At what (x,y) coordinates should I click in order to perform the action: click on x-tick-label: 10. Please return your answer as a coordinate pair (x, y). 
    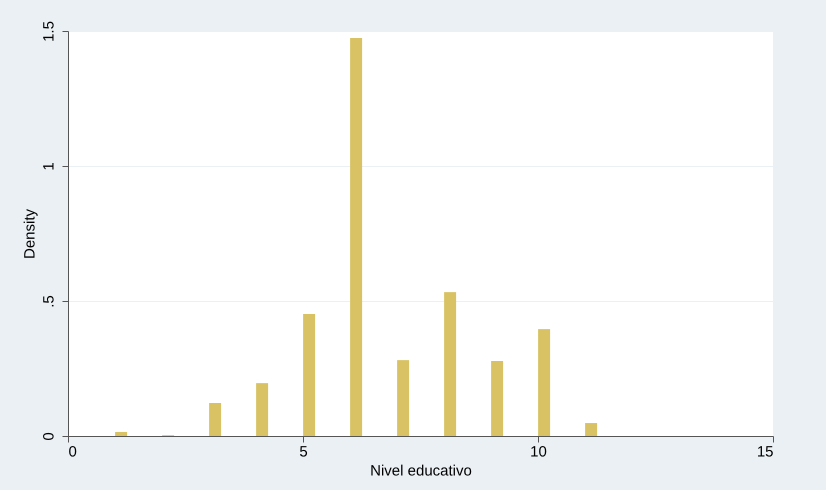
    Looking at the image, I should click on (538, 452).